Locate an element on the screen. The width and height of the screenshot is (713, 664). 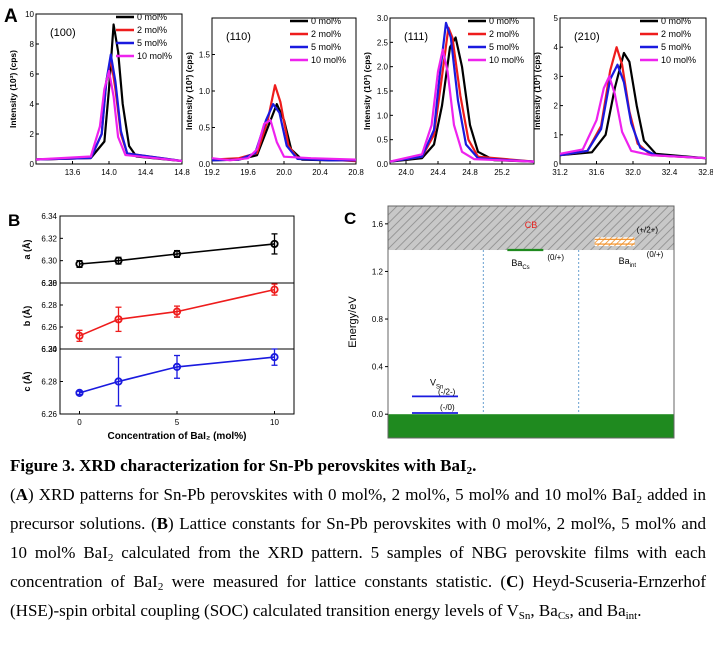
caption-panel-ref: B is located at coordinates (162, 523).